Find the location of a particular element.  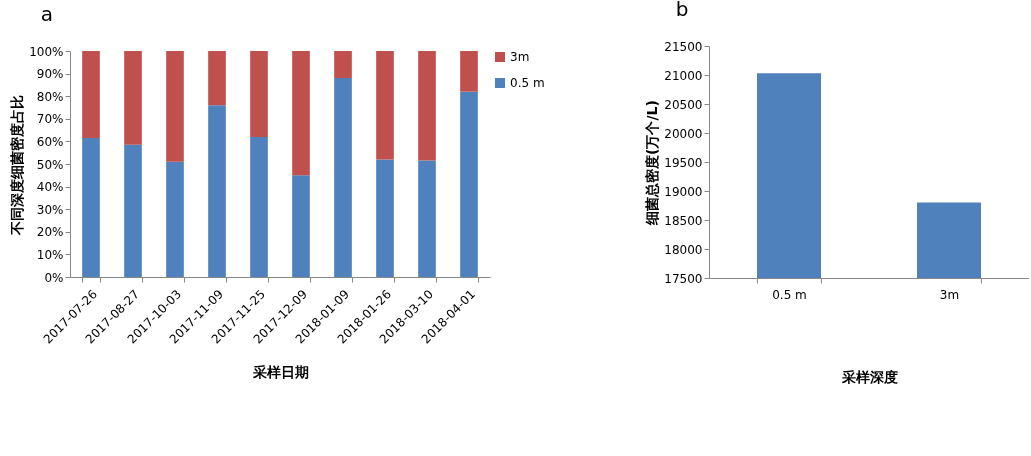

y-tick-label: 20% is located at coordinates (50, 232).